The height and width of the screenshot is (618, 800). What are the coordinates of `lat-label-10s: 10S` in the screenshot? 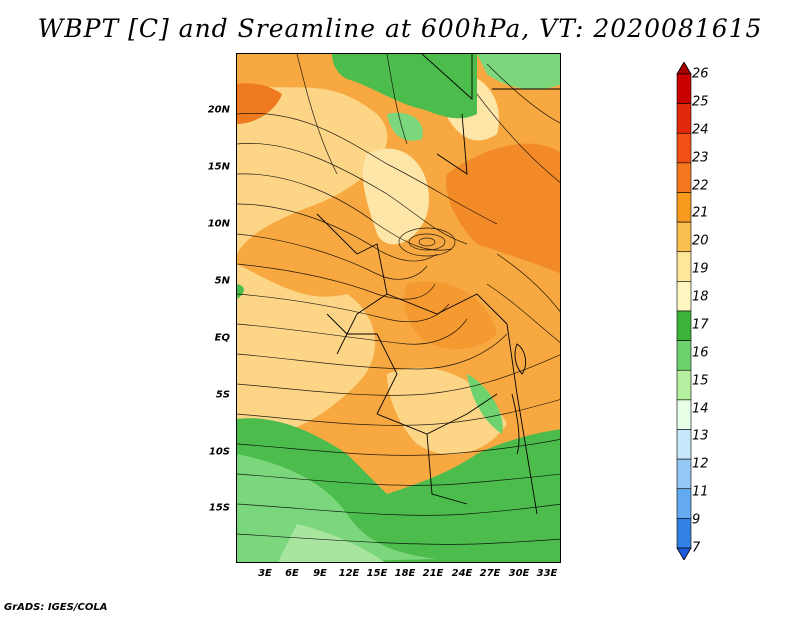 It's located at (219, 452).